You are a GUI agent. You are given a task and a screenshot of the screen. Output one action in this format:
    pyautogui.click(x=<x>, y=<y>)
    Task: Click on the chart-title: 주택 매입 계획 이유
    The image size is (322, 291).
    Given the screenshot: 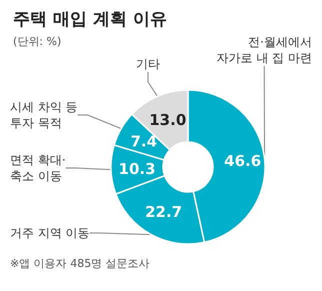 What is the action you would take?
    pyautogui.click(x=90, y=20)
    